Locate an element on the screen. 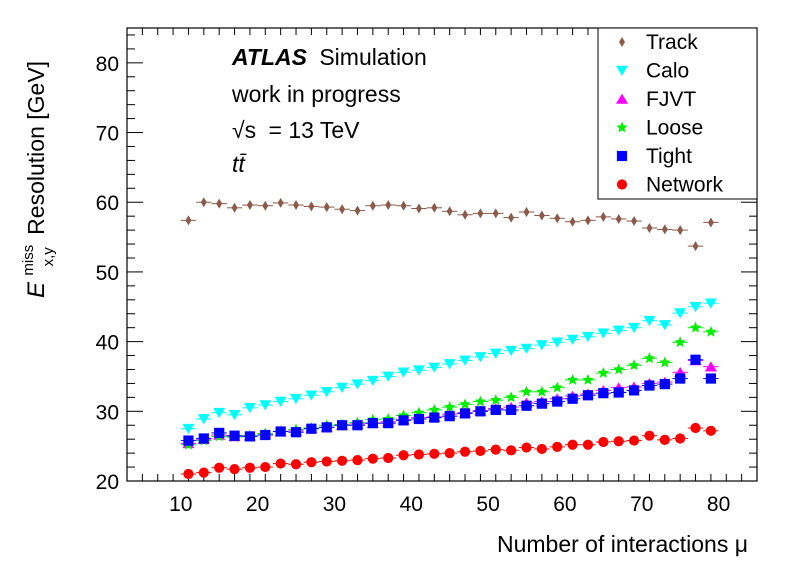  atlas-label: ATLAS Simulation is located at coordinates (329, 57).